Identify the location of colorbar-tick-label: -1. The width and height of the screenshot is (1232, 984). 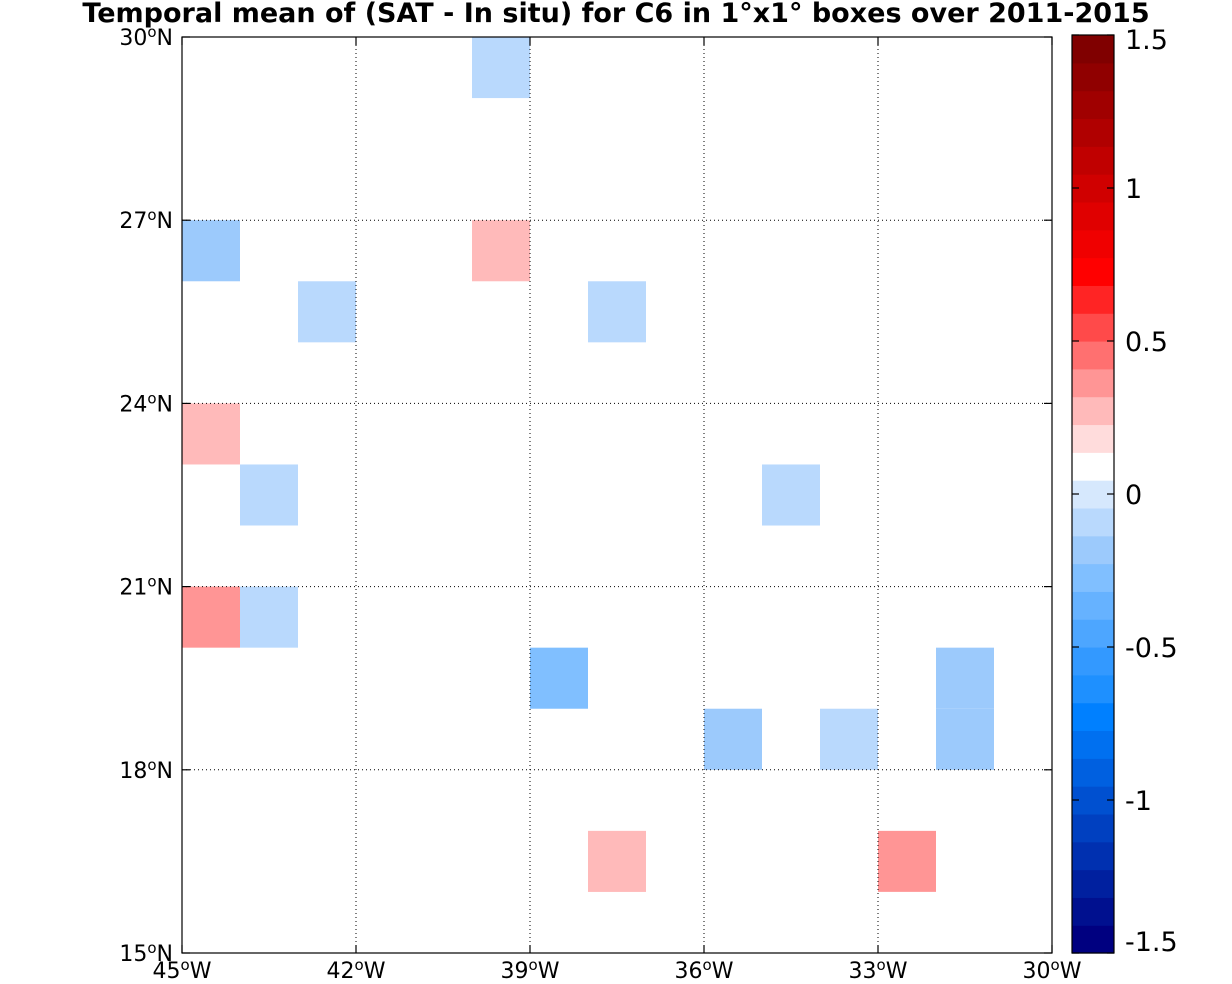
(1138, 801).